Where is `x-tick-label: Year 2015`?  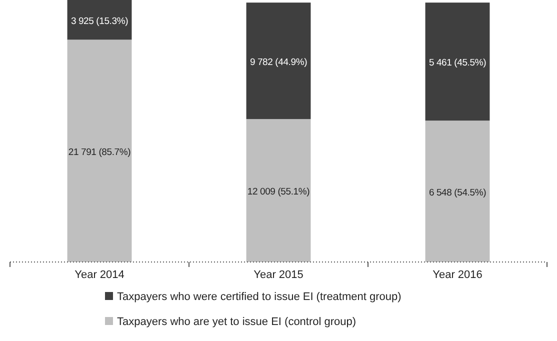 x-tick-label: Year 2015 is located at coordinates (279, 274).